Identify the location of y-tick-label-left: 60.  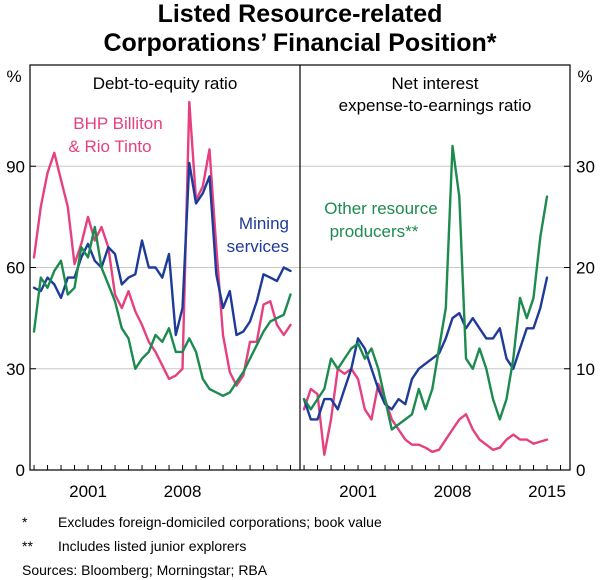
(15, 268).